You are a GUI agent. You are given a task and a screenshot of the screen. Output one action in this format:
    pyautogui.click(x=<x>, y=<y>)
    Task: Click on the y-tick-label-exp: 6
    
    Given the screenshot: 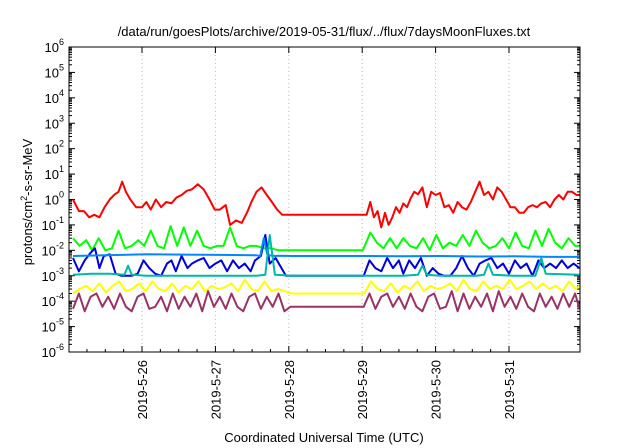 What is the action you would take?
    pyautogui.click(x=61, y=42)
    